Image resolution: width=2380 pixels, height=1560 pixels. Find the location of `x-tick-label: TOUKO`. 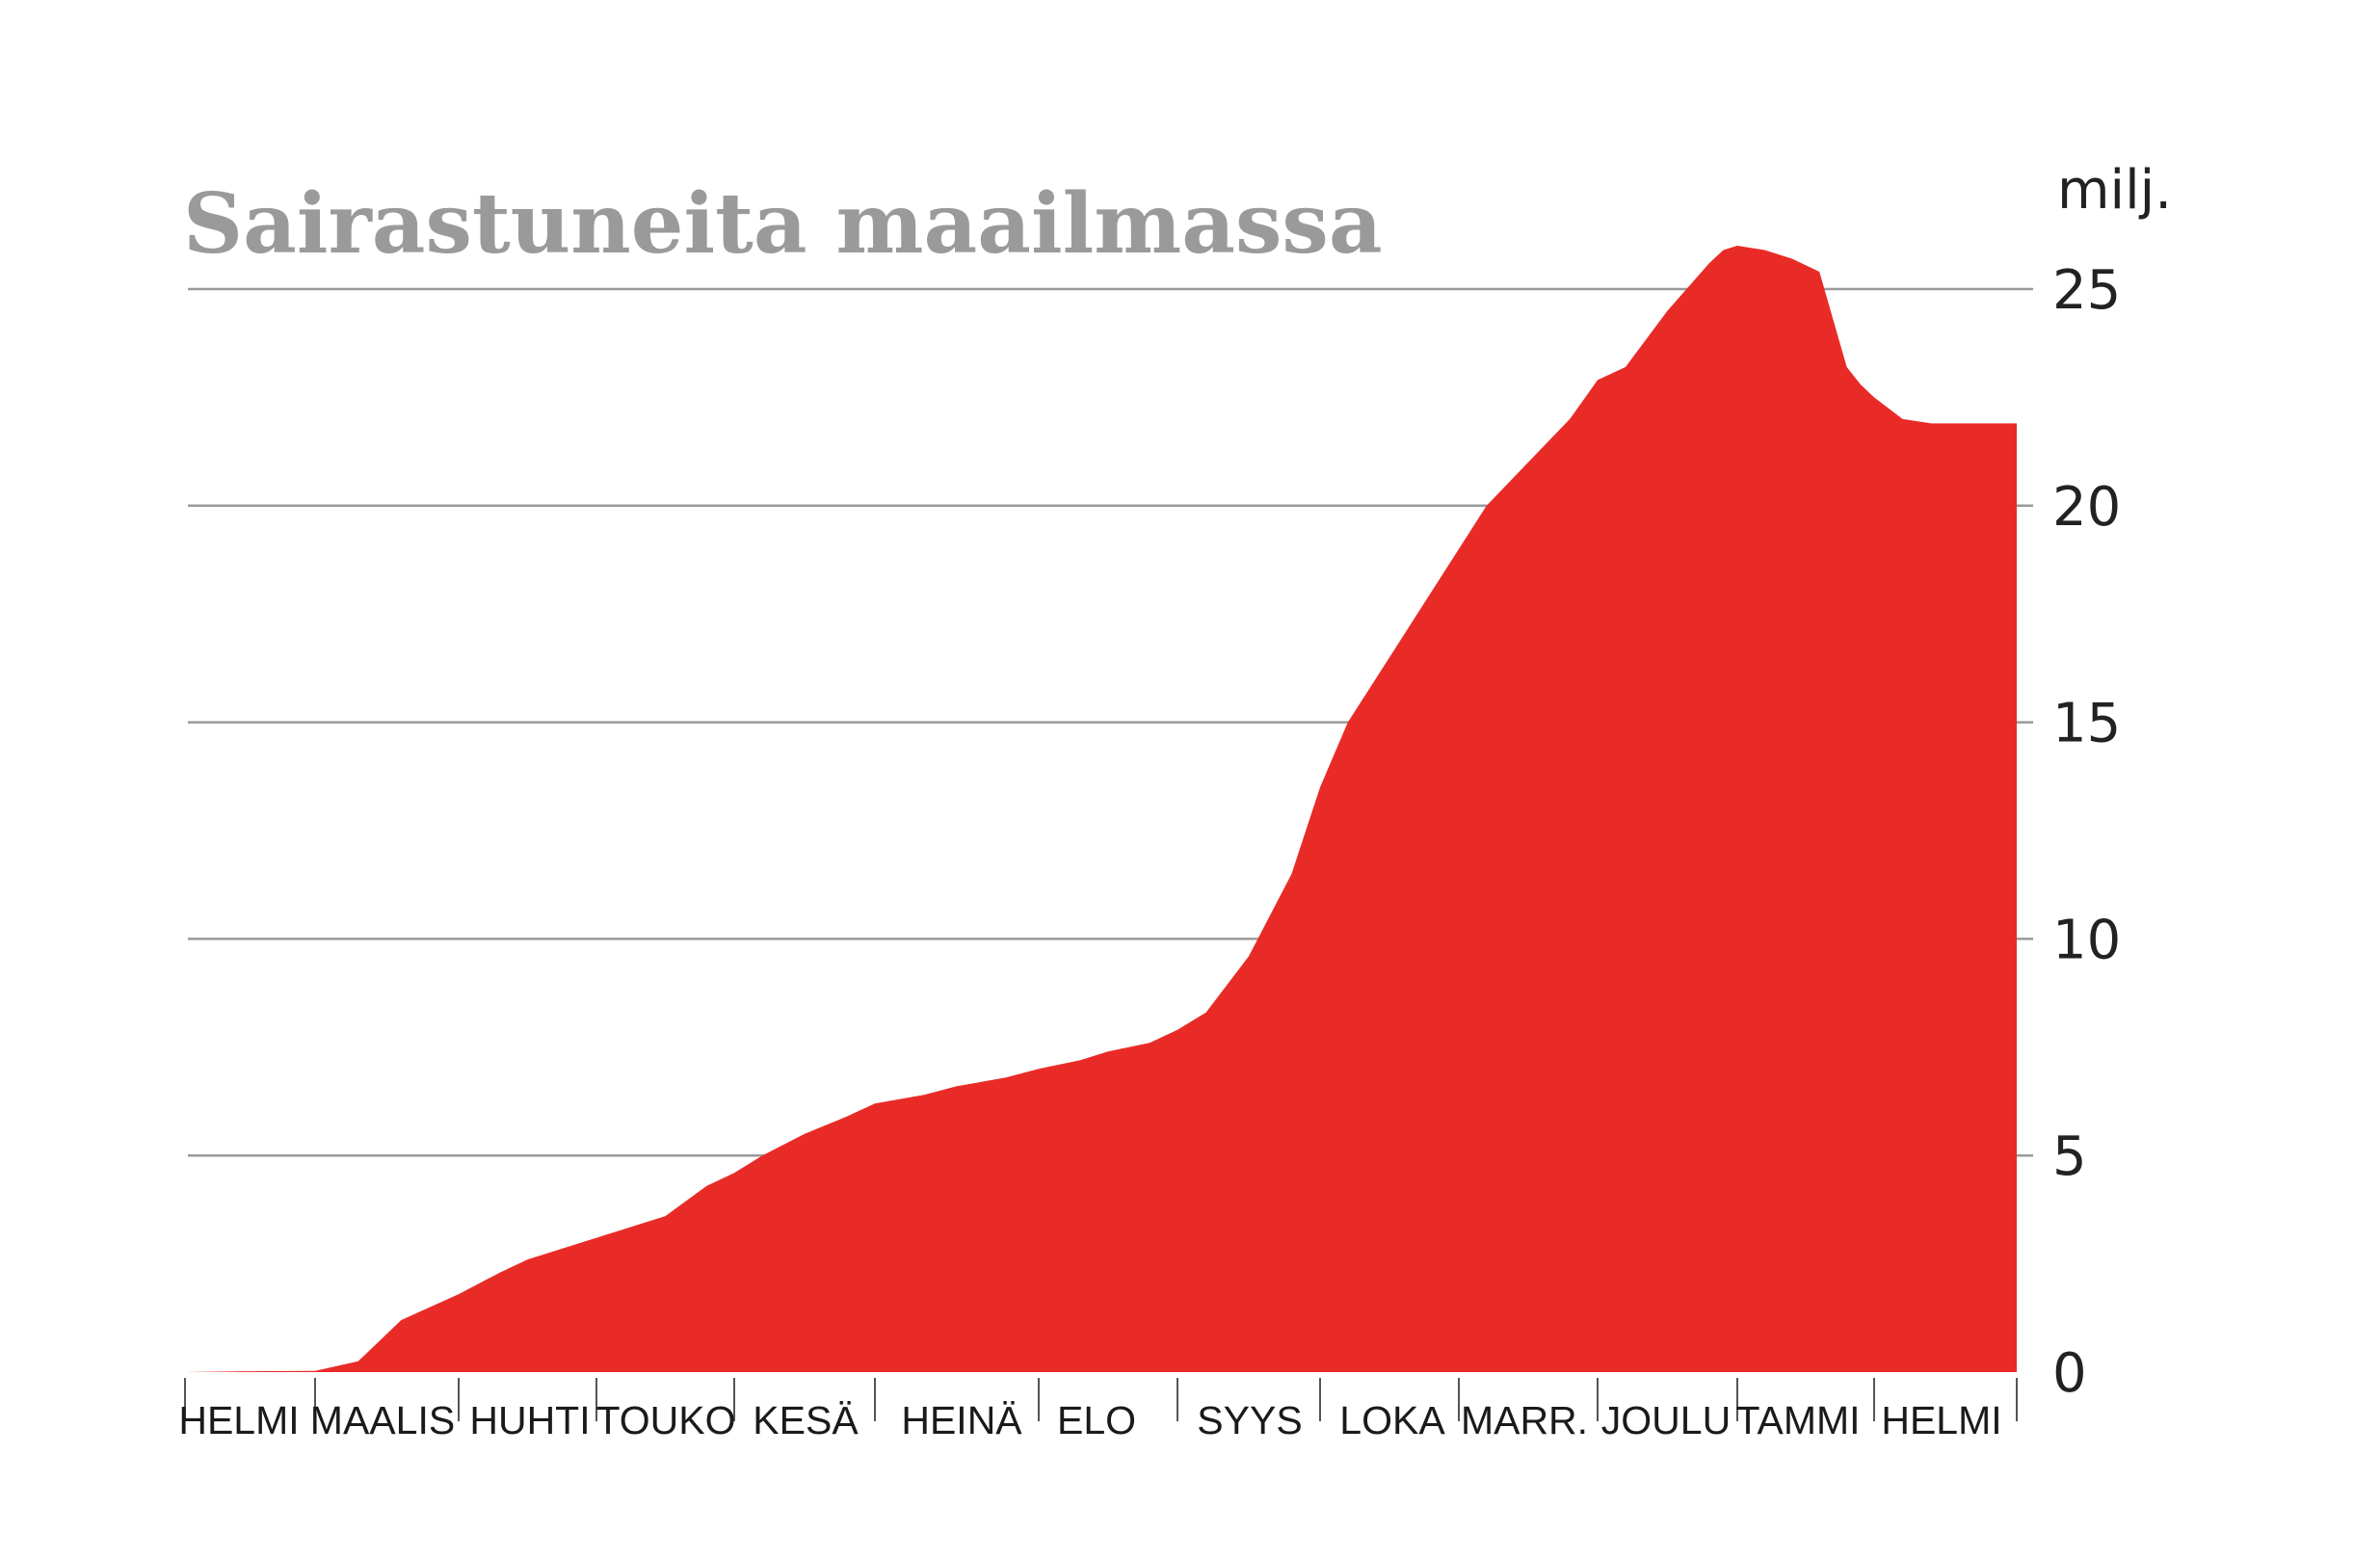

x-tick-label: TOUKO is located at coordinates (665, 1420).